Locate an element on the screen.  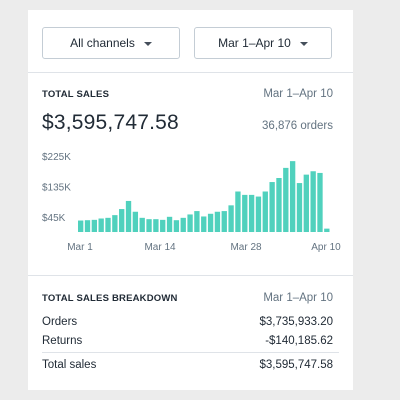
x-tick-label: Mar 14 is located at coordinates (160, 247).